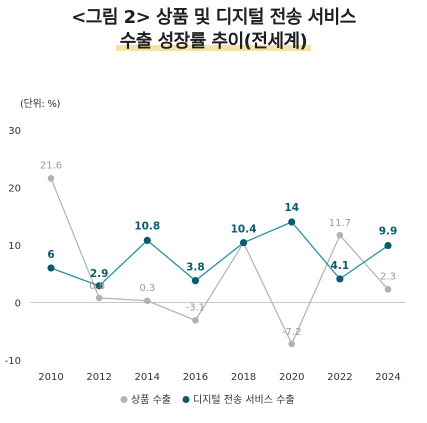  What do you see at coordinates (339, 377) in the screenshot?
I see `x-tick-label: 2022` at bounding box center [339, 377].